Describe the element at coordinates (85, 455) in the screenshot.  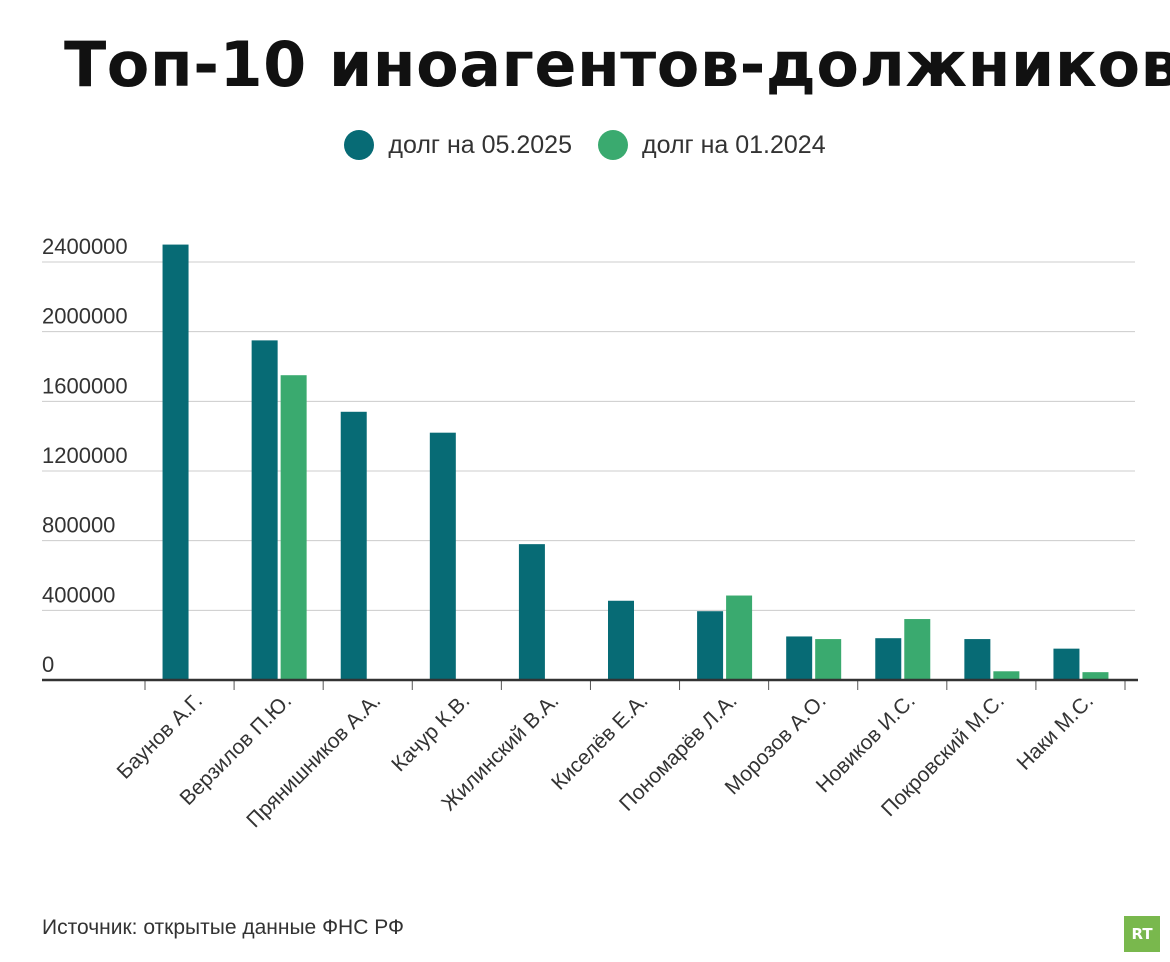
I see `y-tick-label: 1200000` at that location.